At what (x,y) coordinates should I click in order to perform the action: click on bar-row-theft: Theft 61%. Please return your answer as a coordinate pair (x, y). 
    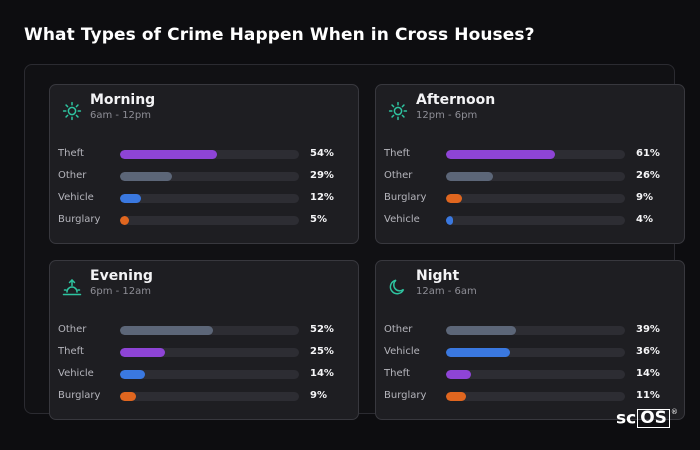
    Looking at the image, I should click on (530, 155).